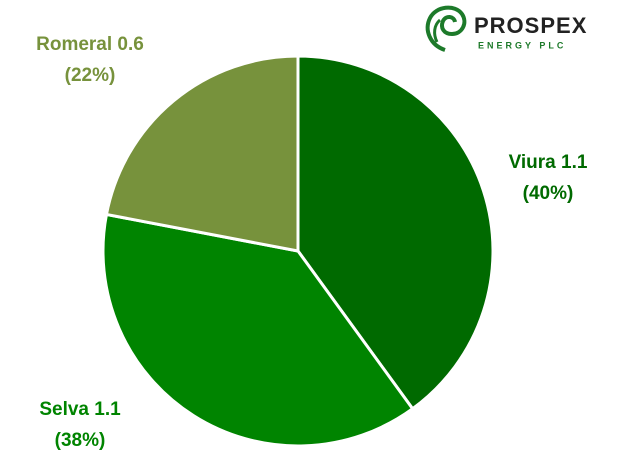  Describe the element at coordinates (90, 75) in the screenshot. I see `slice-percent: (22%)` at that location.